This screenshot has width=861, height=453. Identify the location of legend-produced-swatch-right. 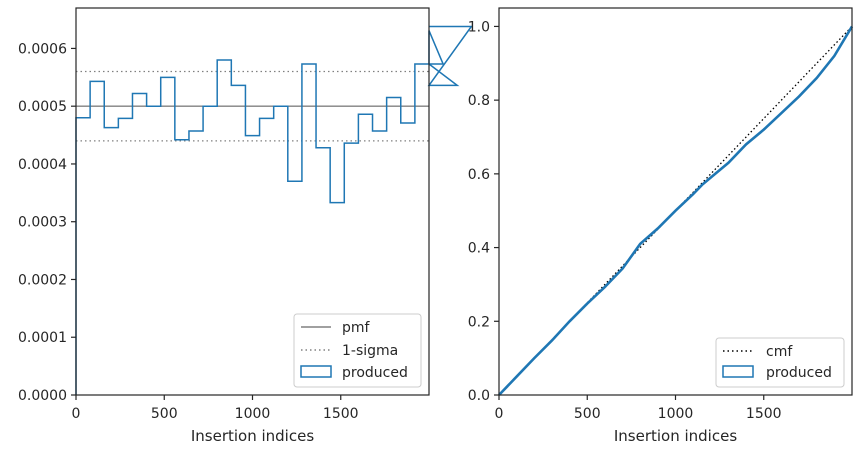
(738, 371).